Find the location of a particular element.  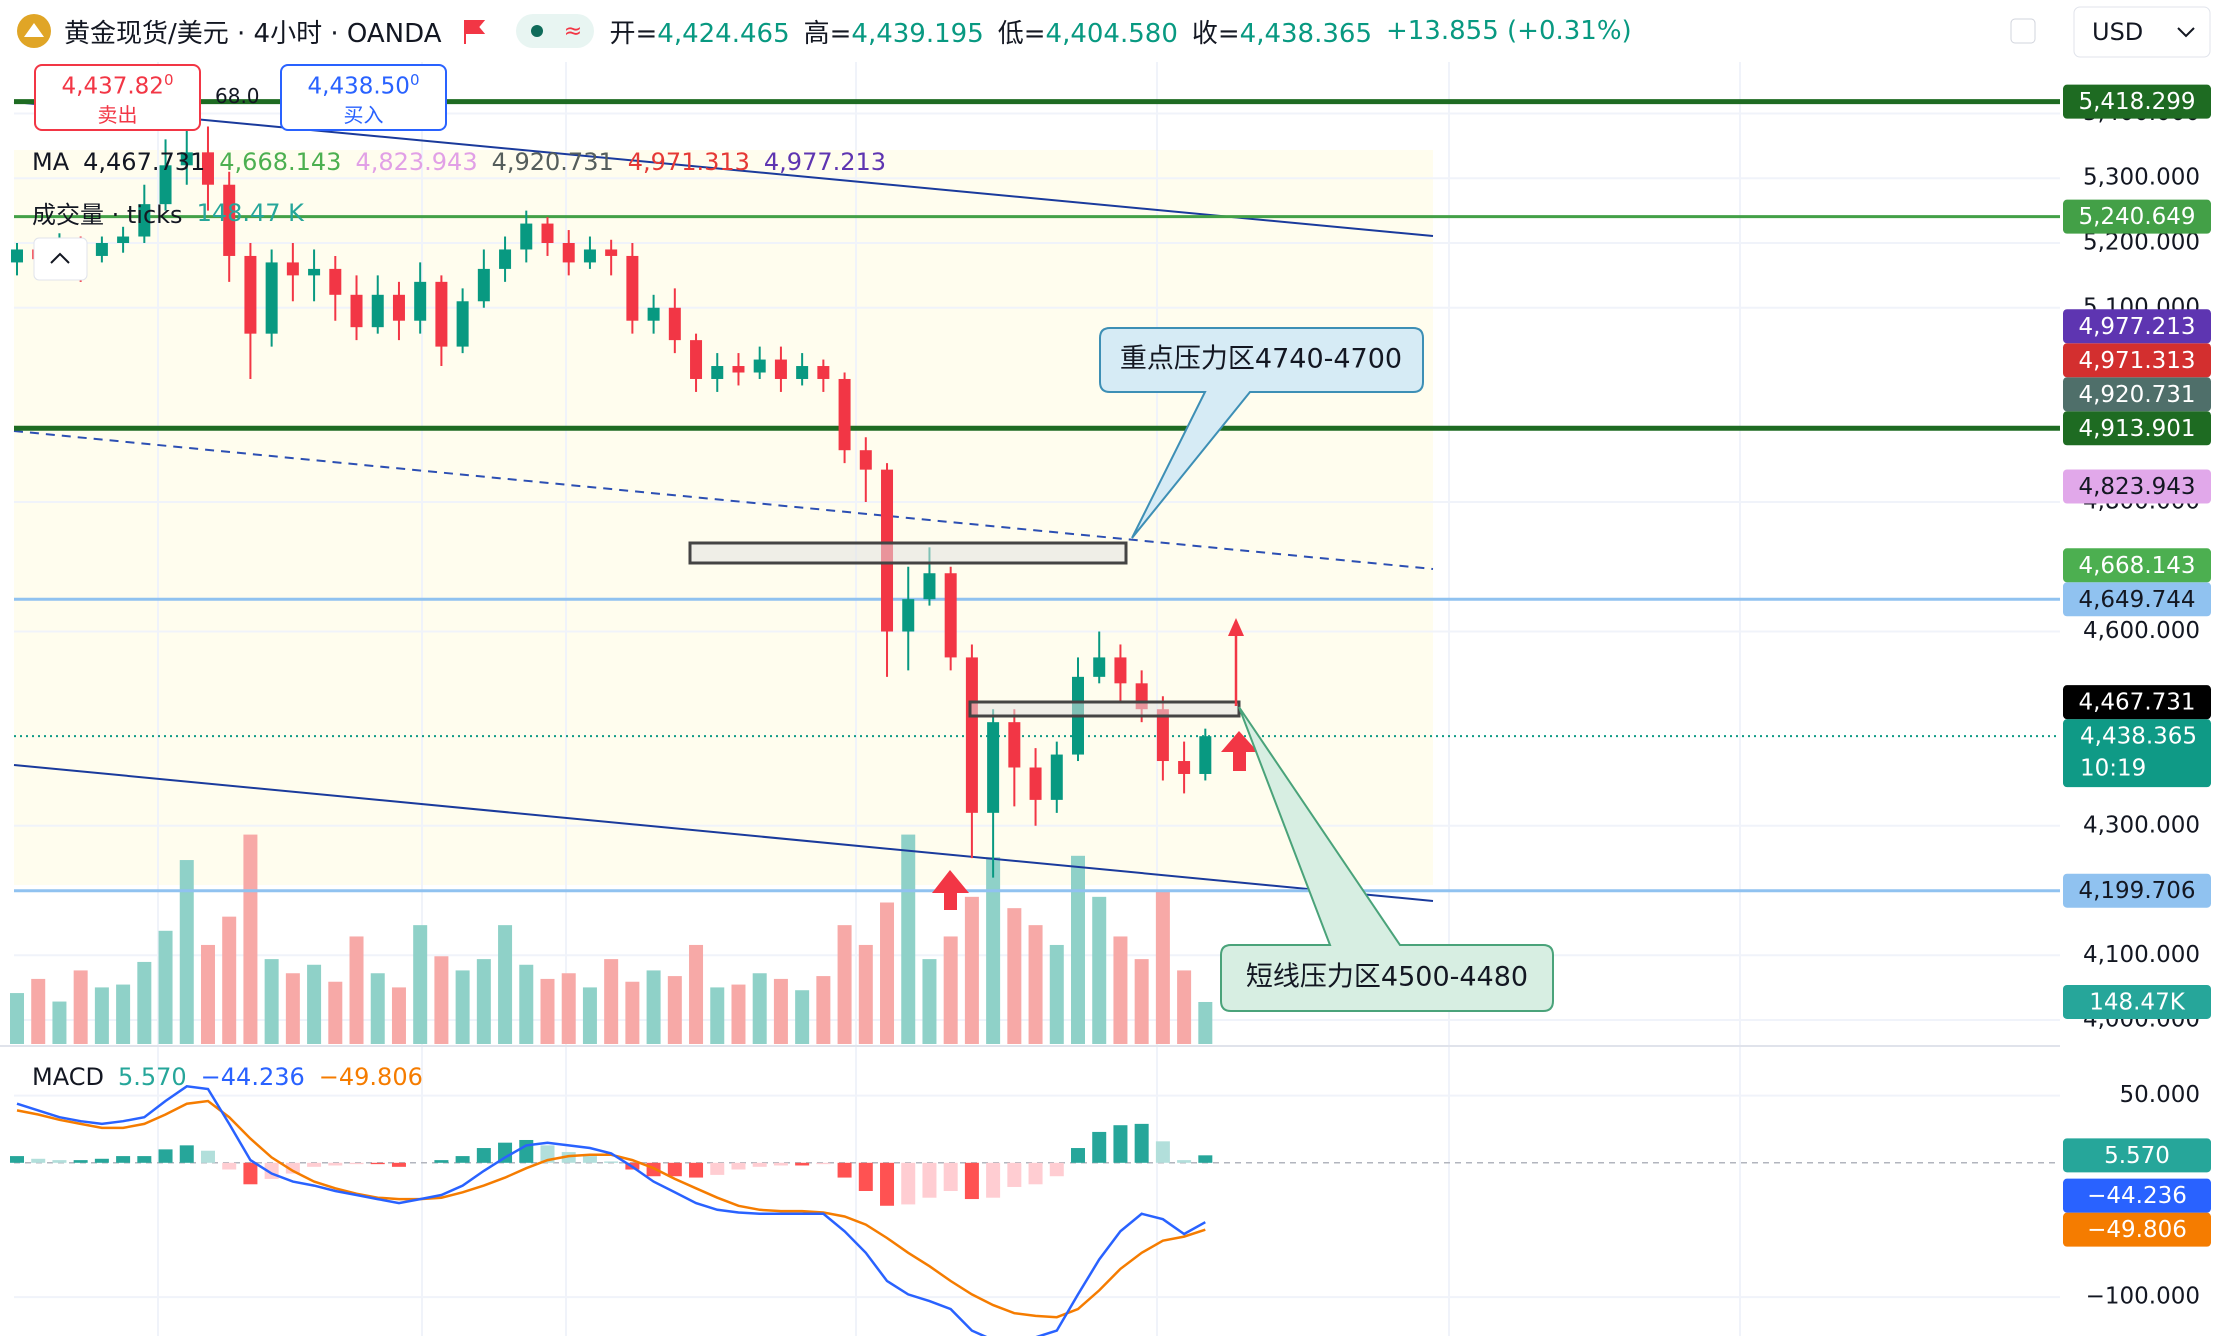

arrow-head is located at coordinates (1236, 627).